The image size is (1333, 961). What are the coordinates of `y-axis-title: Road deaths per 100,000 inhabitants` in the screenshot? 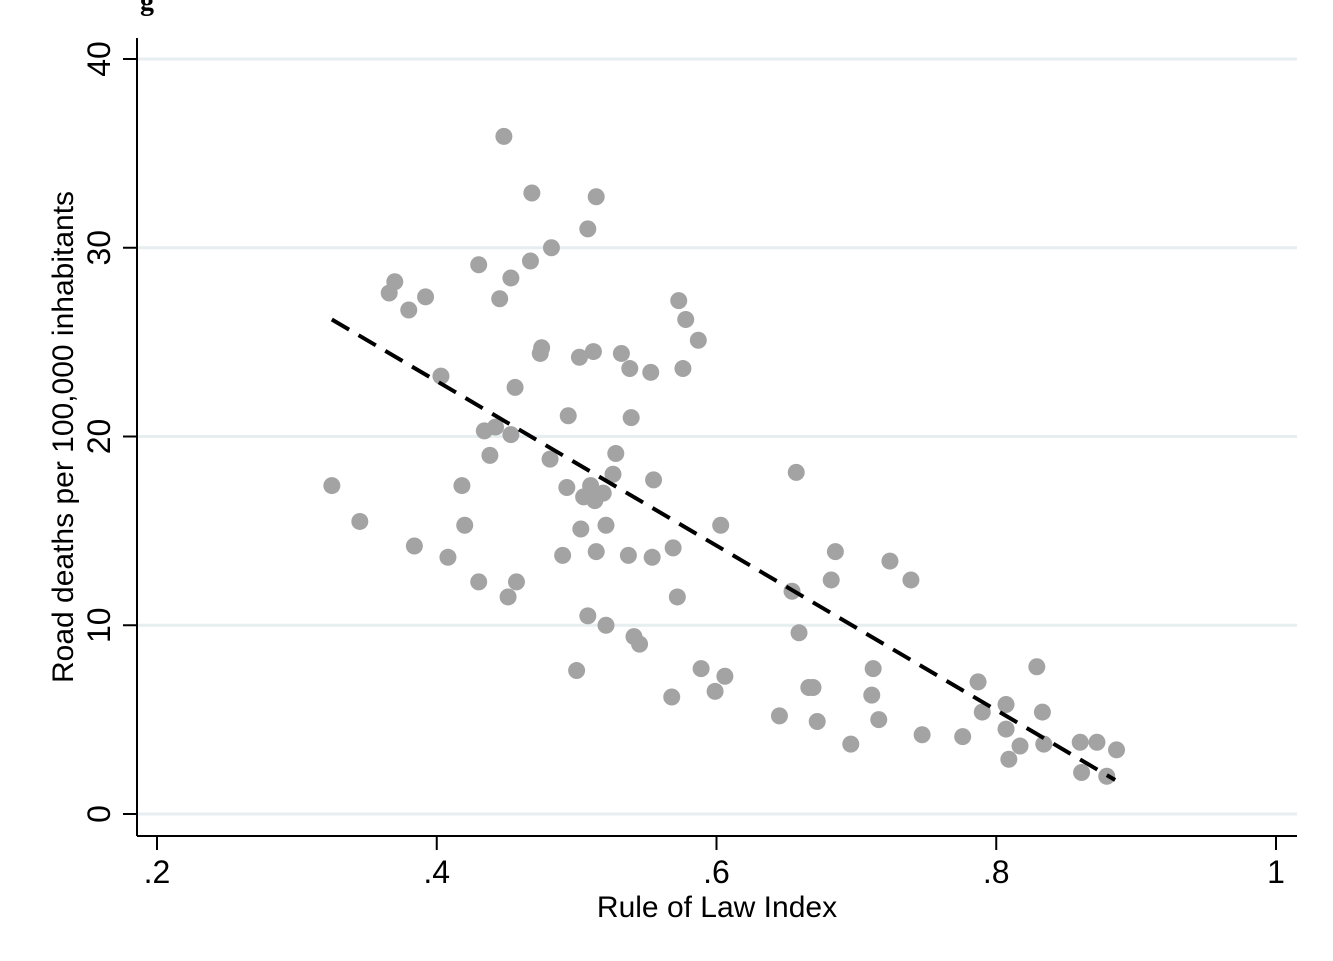 It's located at (63, 437).